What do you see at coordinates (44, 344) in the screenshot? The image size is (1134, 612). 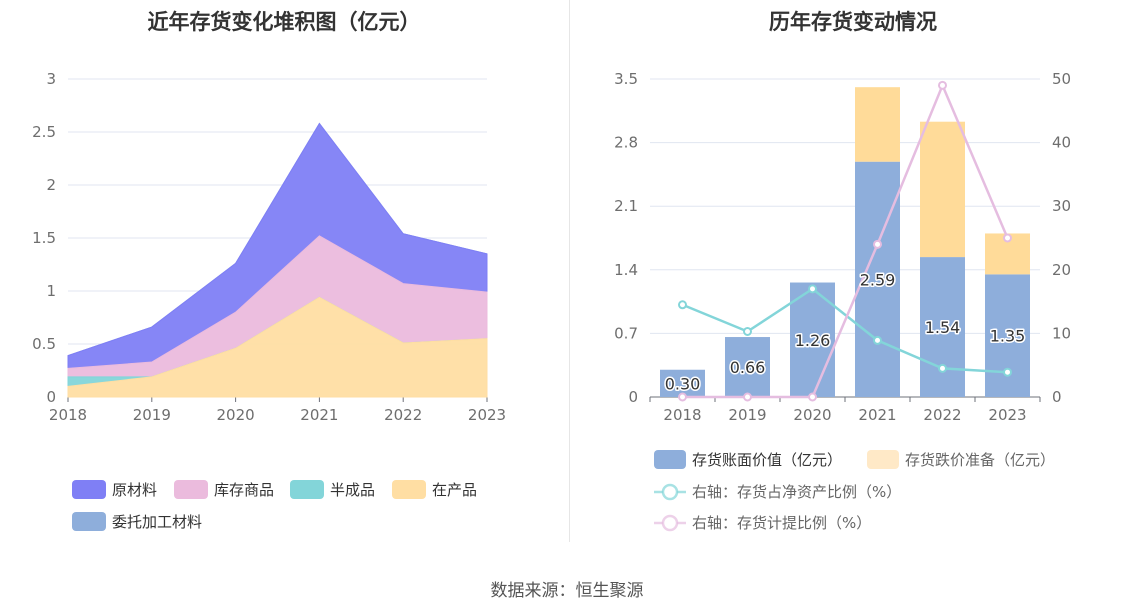 I see `y-tick-label: 0.5` at bounding box center [44, 344].